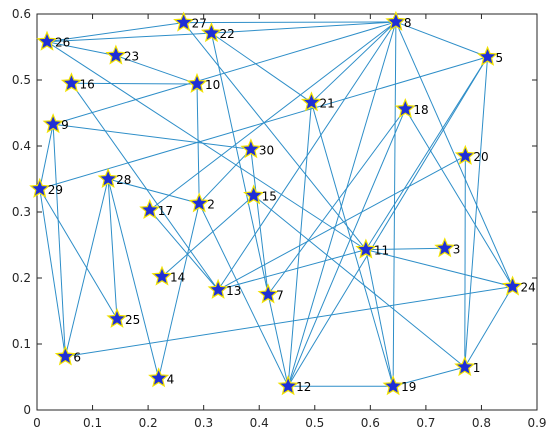  Describe the element at coordinates (280, 296) in the screenshot. I see `node-label-7: 7` at that location.